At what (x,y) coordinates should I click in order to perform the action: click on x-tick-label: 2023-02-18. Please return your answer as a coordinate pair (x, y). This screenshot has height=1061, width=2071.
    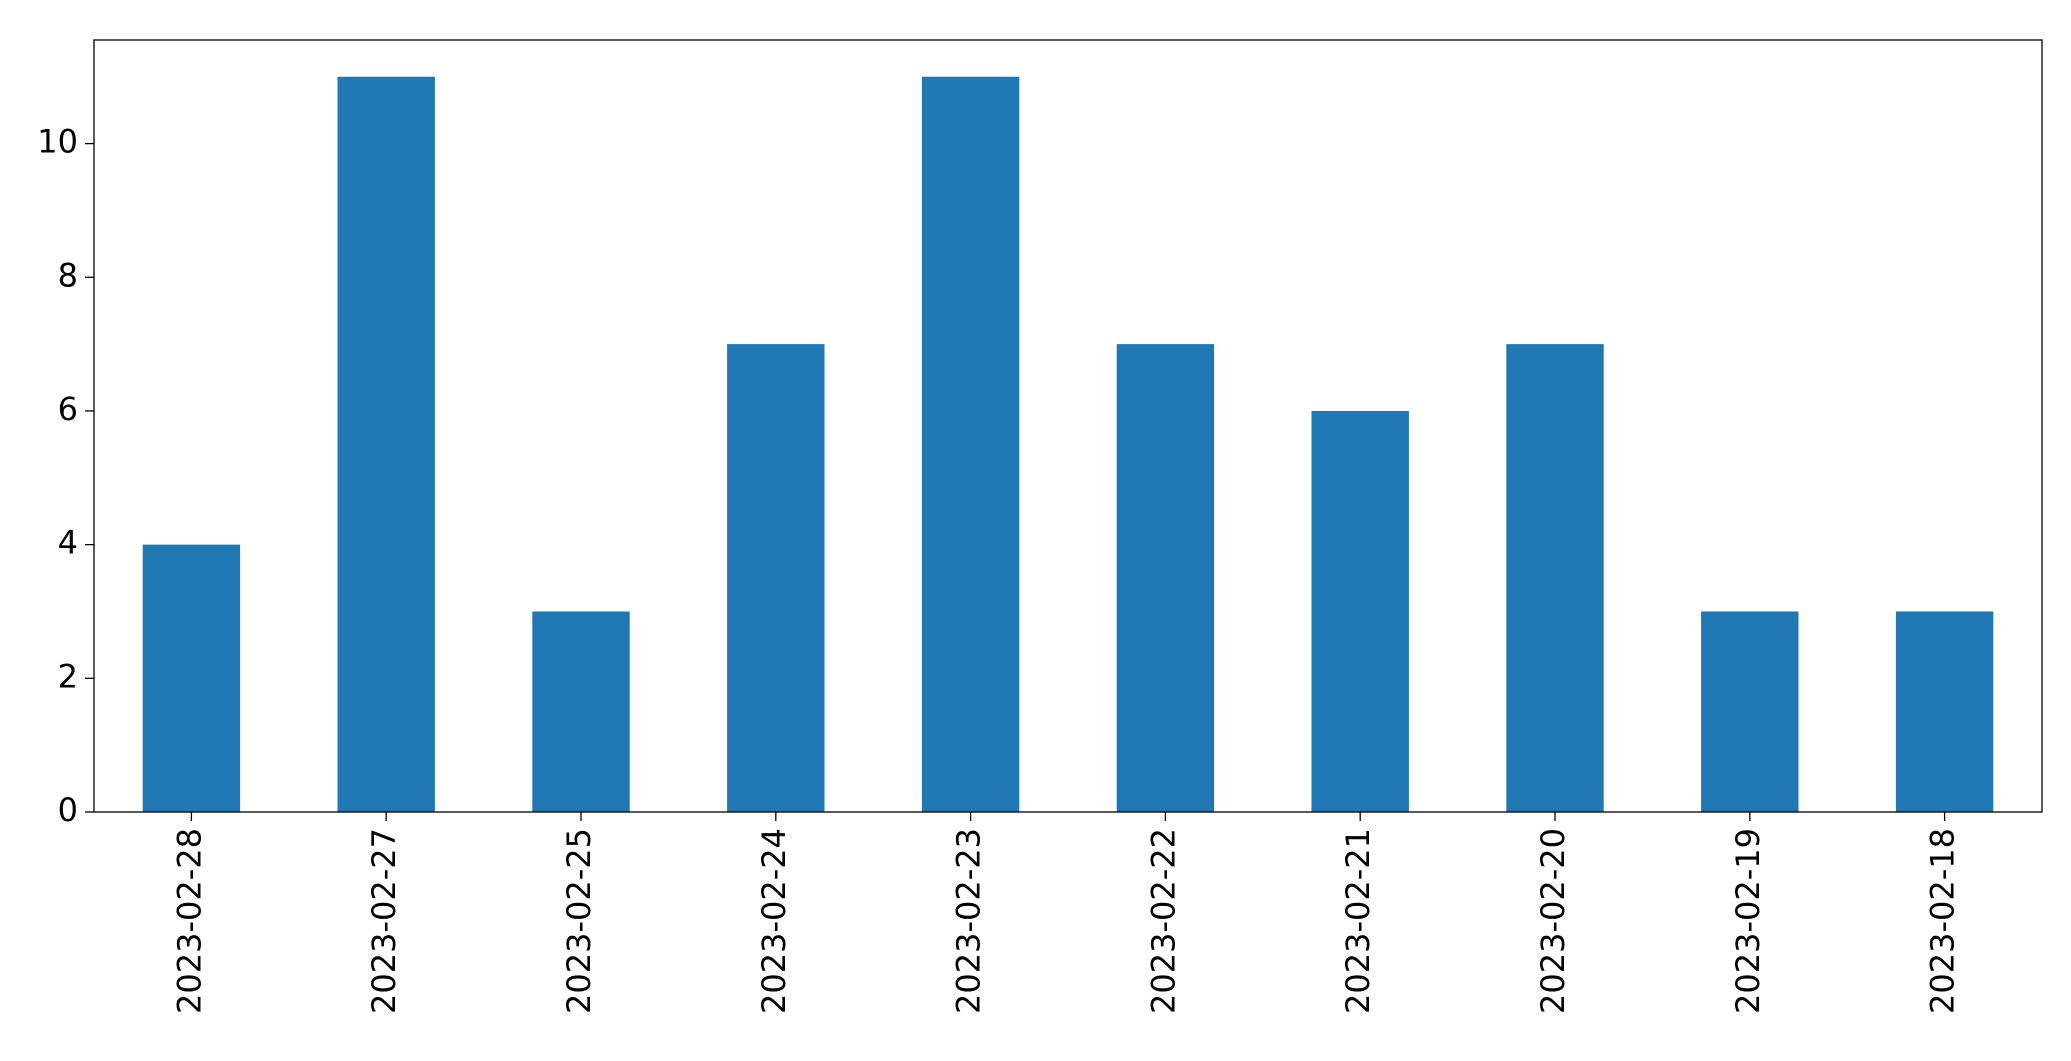
    Looking at the image, I should click on (1943, 921).